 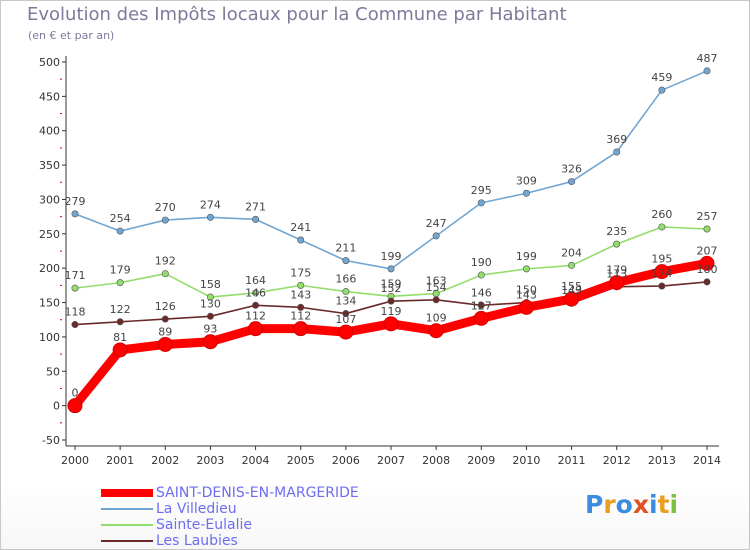 What do you see at coordinates (49, 199) in the screenshot?
I see `y-tick-label: 300` at bounding box center [49, 199].